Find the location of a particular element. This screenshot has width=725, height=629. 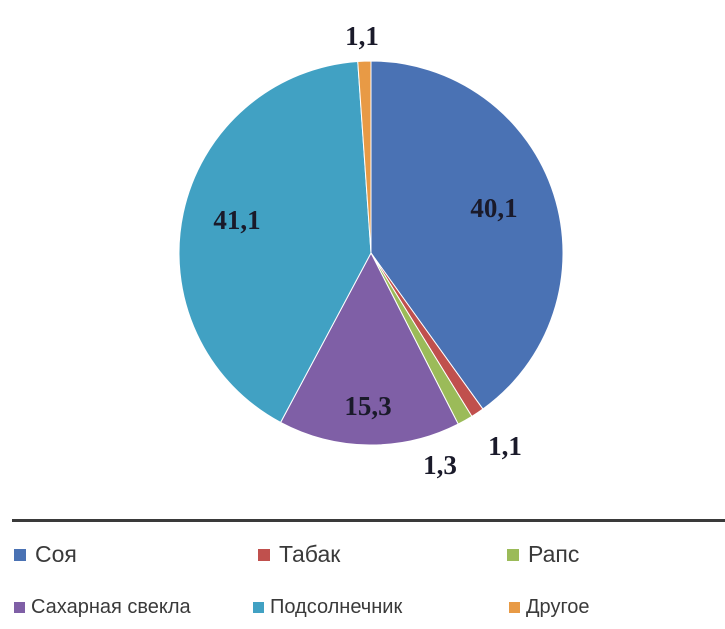

slice-label-rapeseed: 1,3 is located at coordinates (440, 465).